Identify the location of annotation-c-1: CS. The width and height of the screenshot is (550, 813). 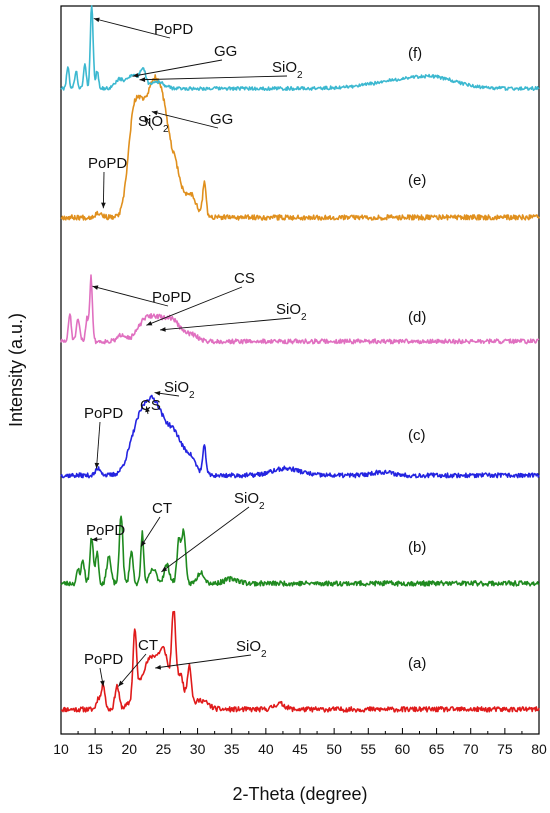
(150, 405).